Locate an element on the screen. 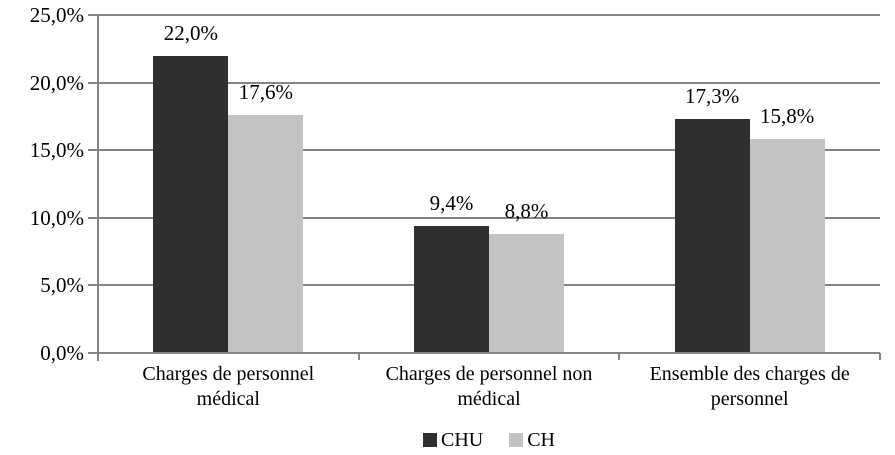 The width and height of the screenshot is (895, 455). legend-item-ch: CH is located at coordinates (532, 440).